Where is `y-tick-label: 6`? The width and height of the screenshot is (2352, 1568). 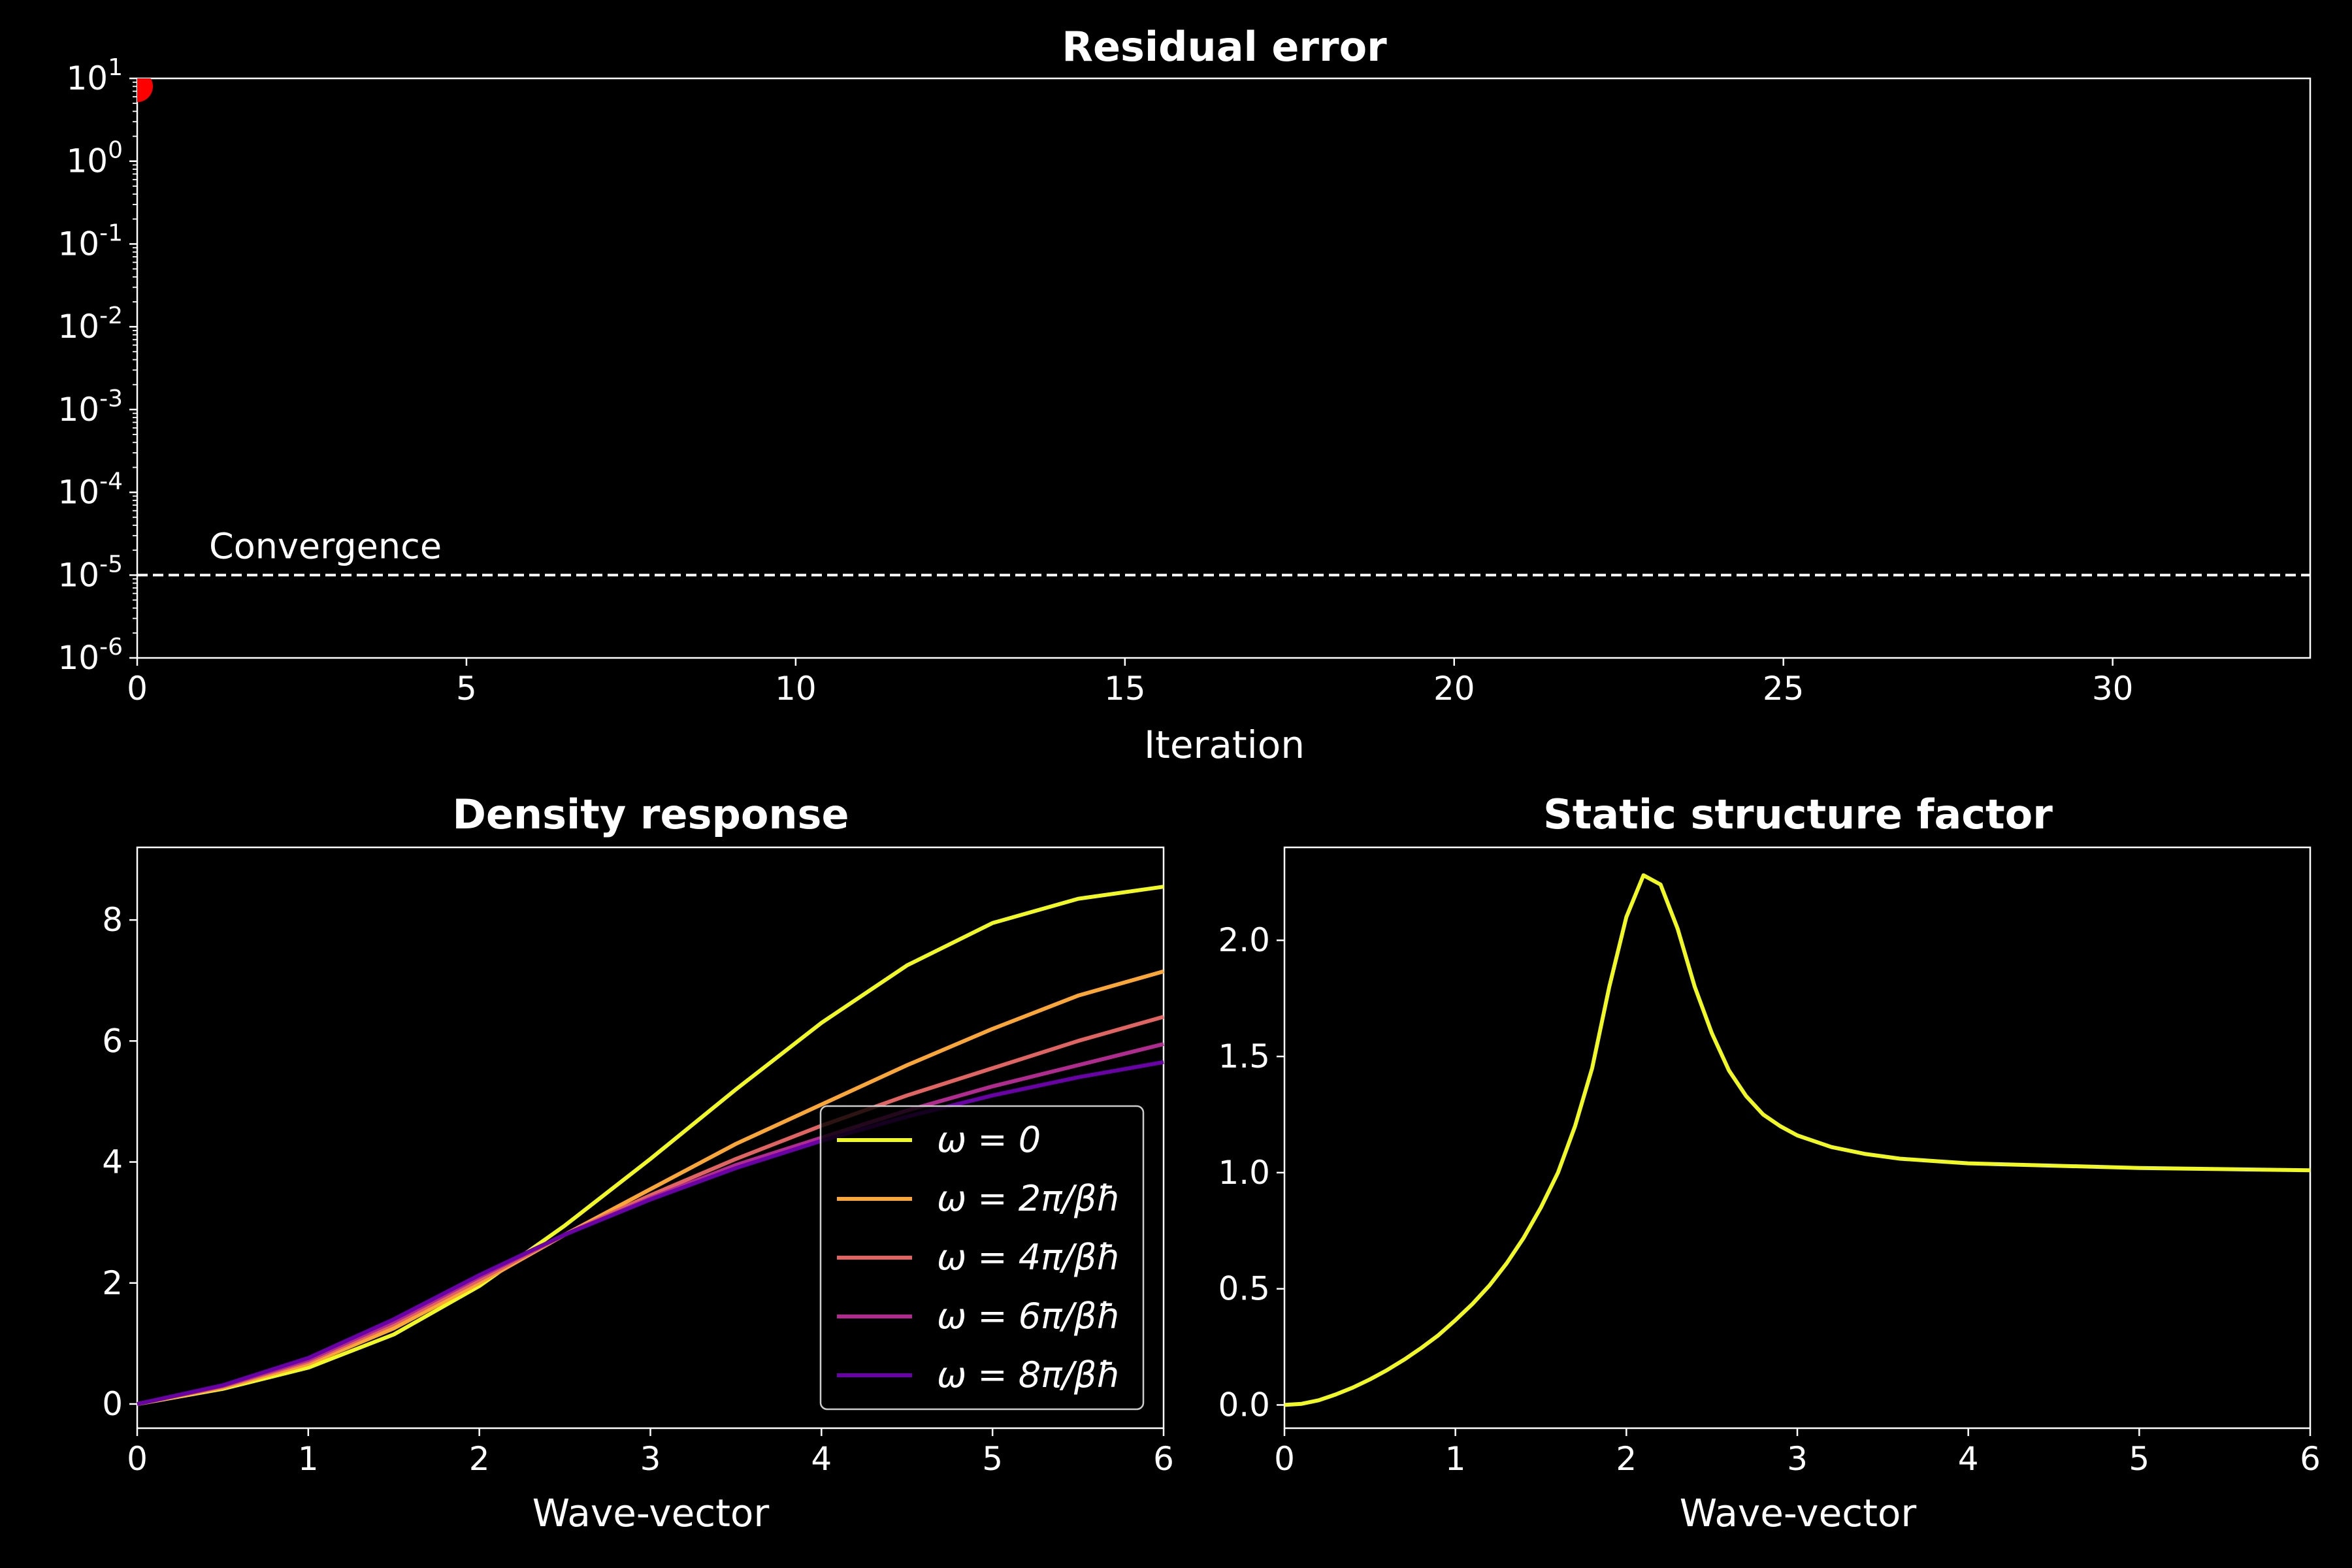
y-tick-label: 6 is located at coordinates (112, 1041).